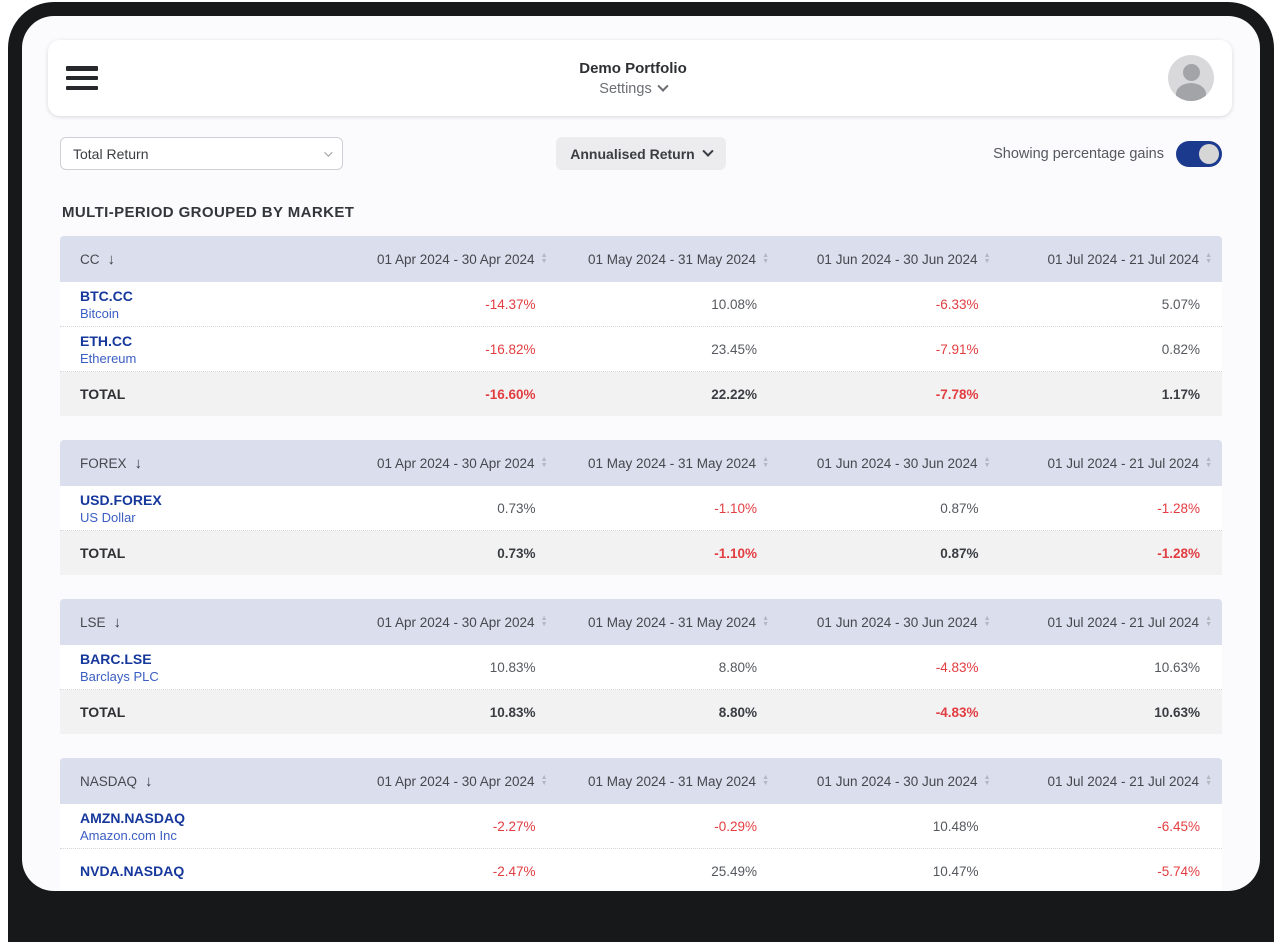  Describe the element at coordinates (634, 88) in the screenshot. I see `settings-button: Settings` at that location.